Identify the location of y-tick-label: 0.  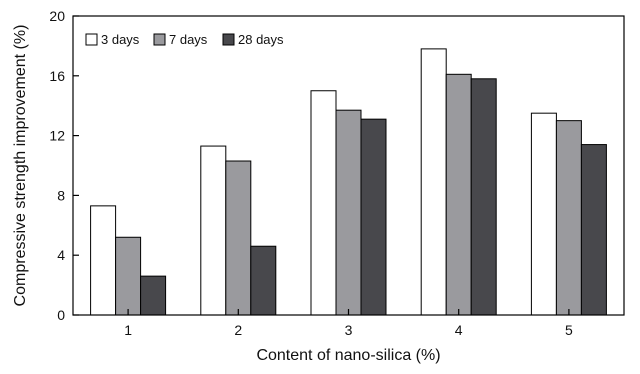
(61, 315).